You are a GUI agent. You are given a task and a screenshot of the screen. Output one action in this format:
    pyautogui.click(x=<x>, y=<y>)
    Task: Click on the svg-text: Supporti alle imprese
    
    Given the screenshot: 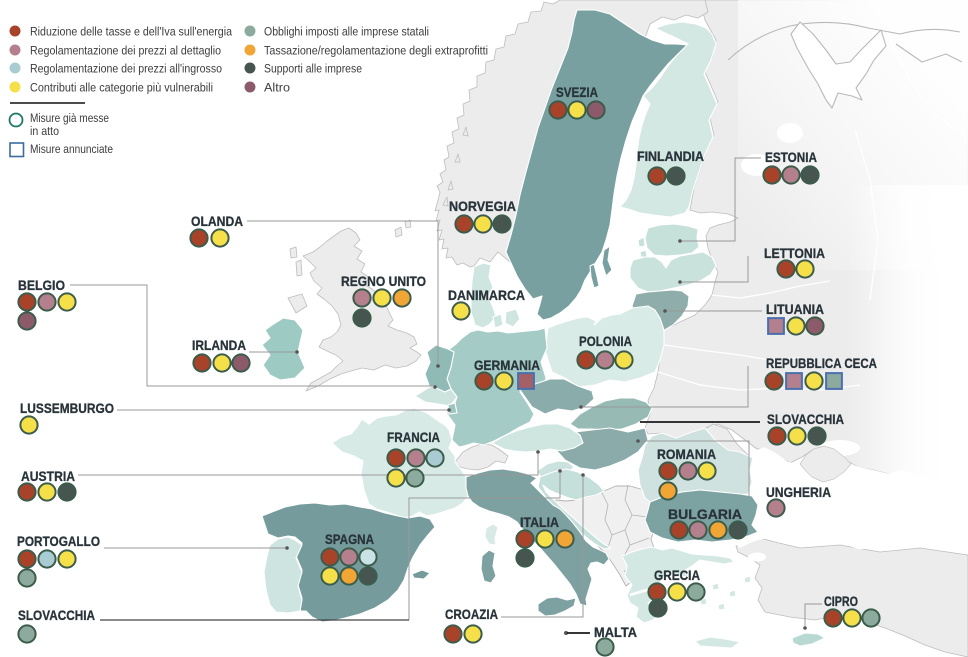 What is the action you would take?
    pyautogui.click(x=313, y=69)
    